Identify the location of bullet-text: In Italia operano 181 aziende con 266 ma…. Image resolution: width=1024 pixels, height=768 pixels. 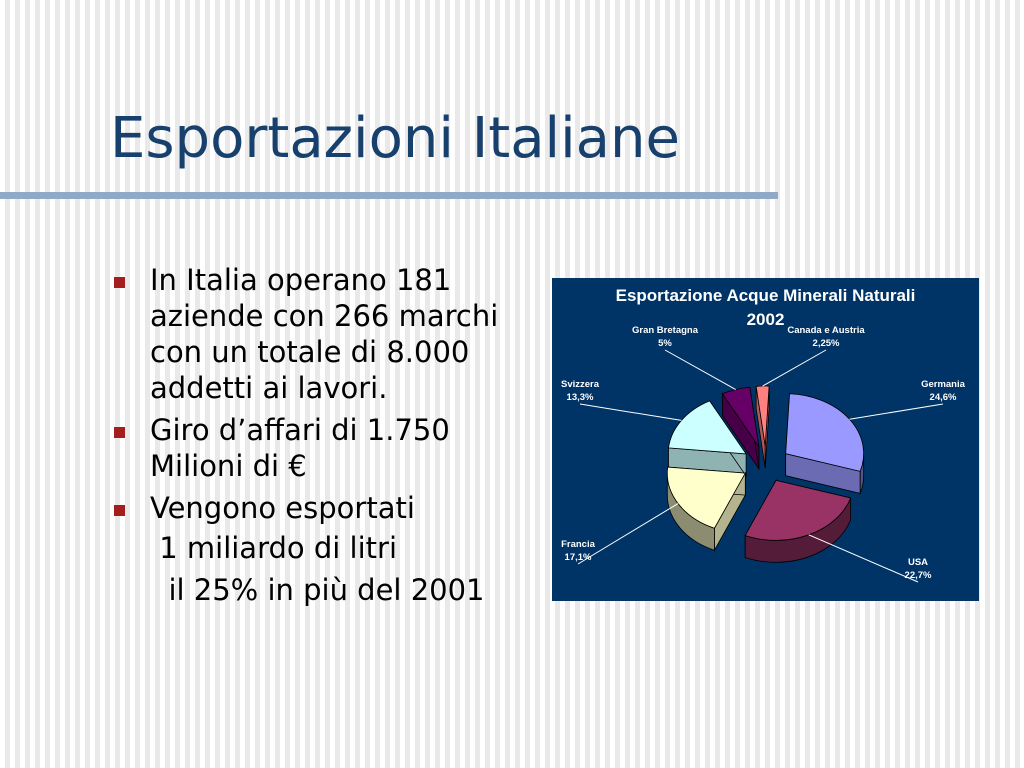
(324, 334).